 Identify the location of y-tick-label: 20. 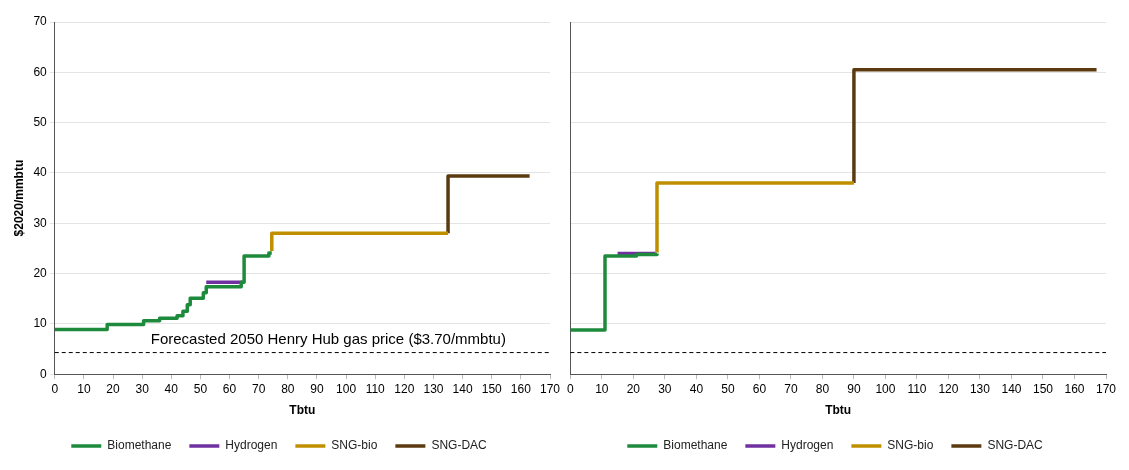
(40, 272).